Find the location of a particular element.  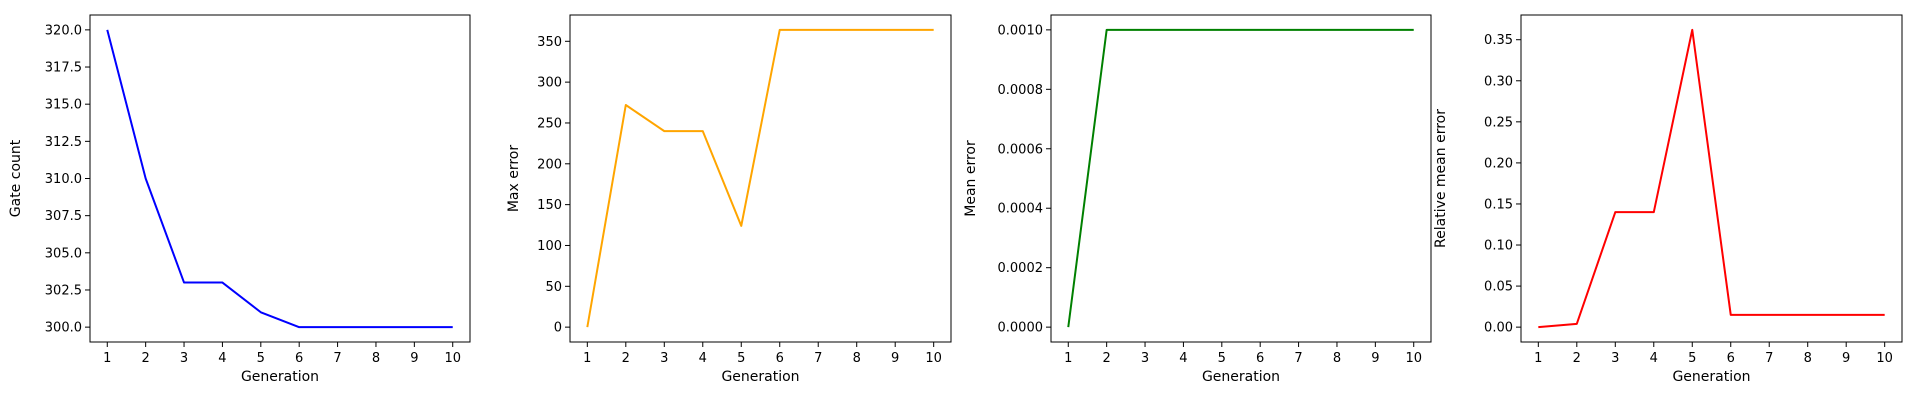

y-tick-label: 317.5 is located at coordinates (63, 68).